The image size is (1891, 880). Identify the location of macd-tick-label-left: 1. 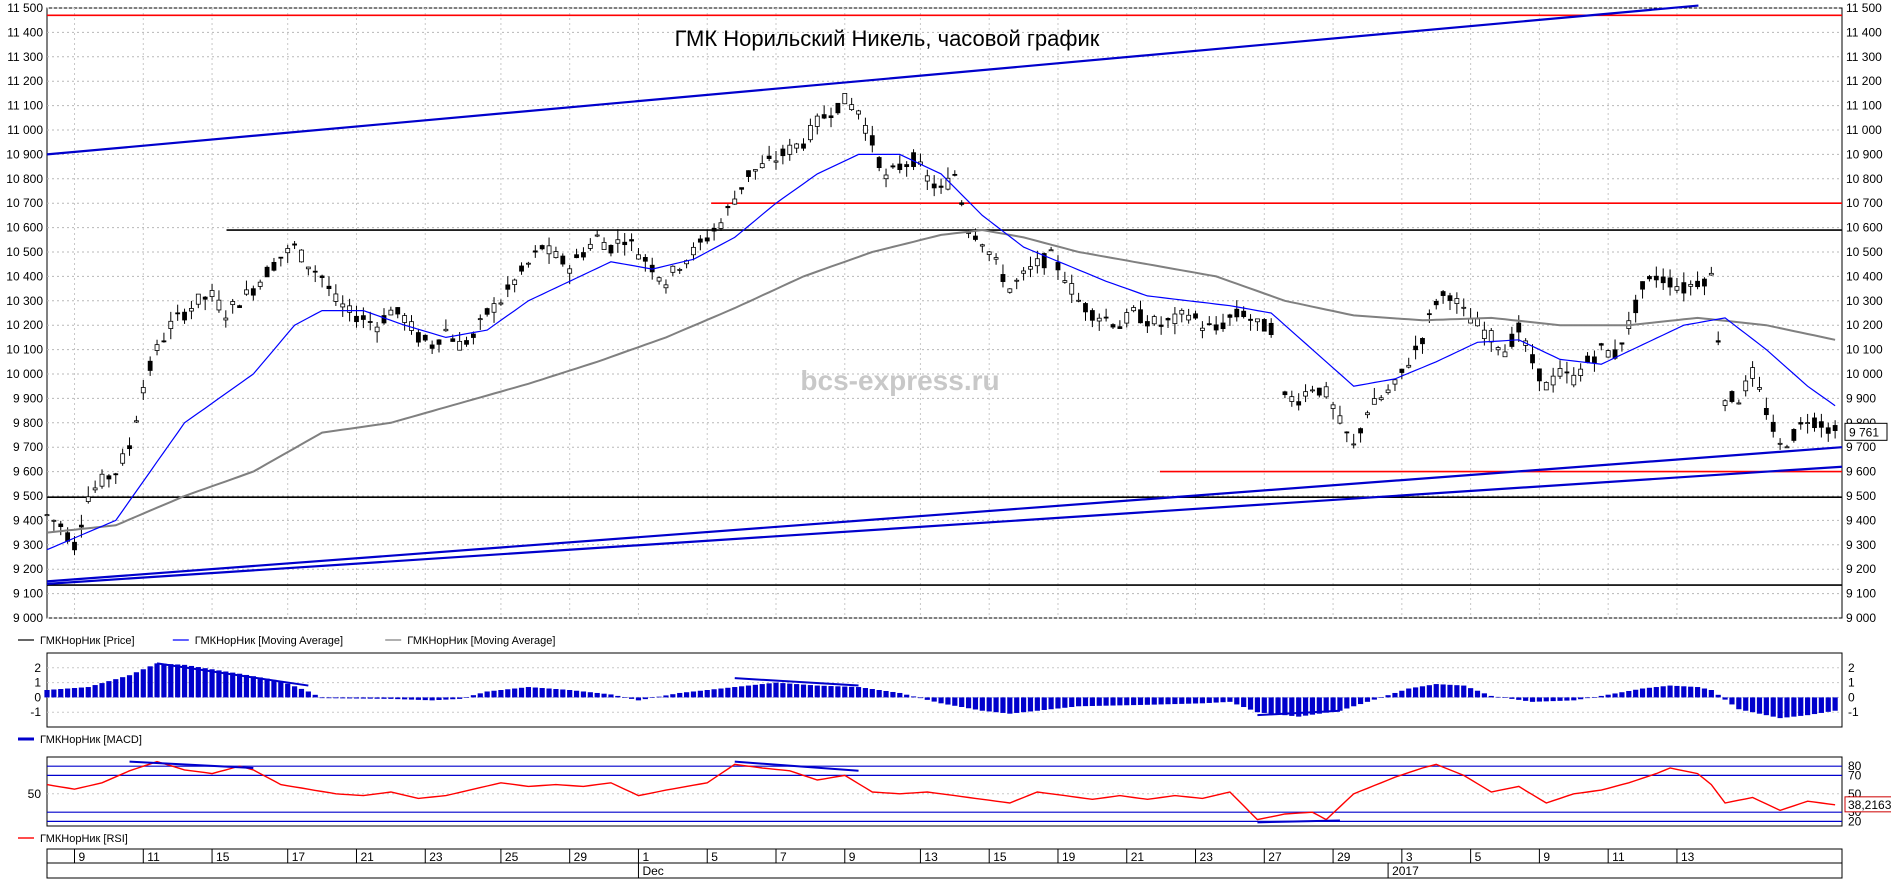
(37, 683).